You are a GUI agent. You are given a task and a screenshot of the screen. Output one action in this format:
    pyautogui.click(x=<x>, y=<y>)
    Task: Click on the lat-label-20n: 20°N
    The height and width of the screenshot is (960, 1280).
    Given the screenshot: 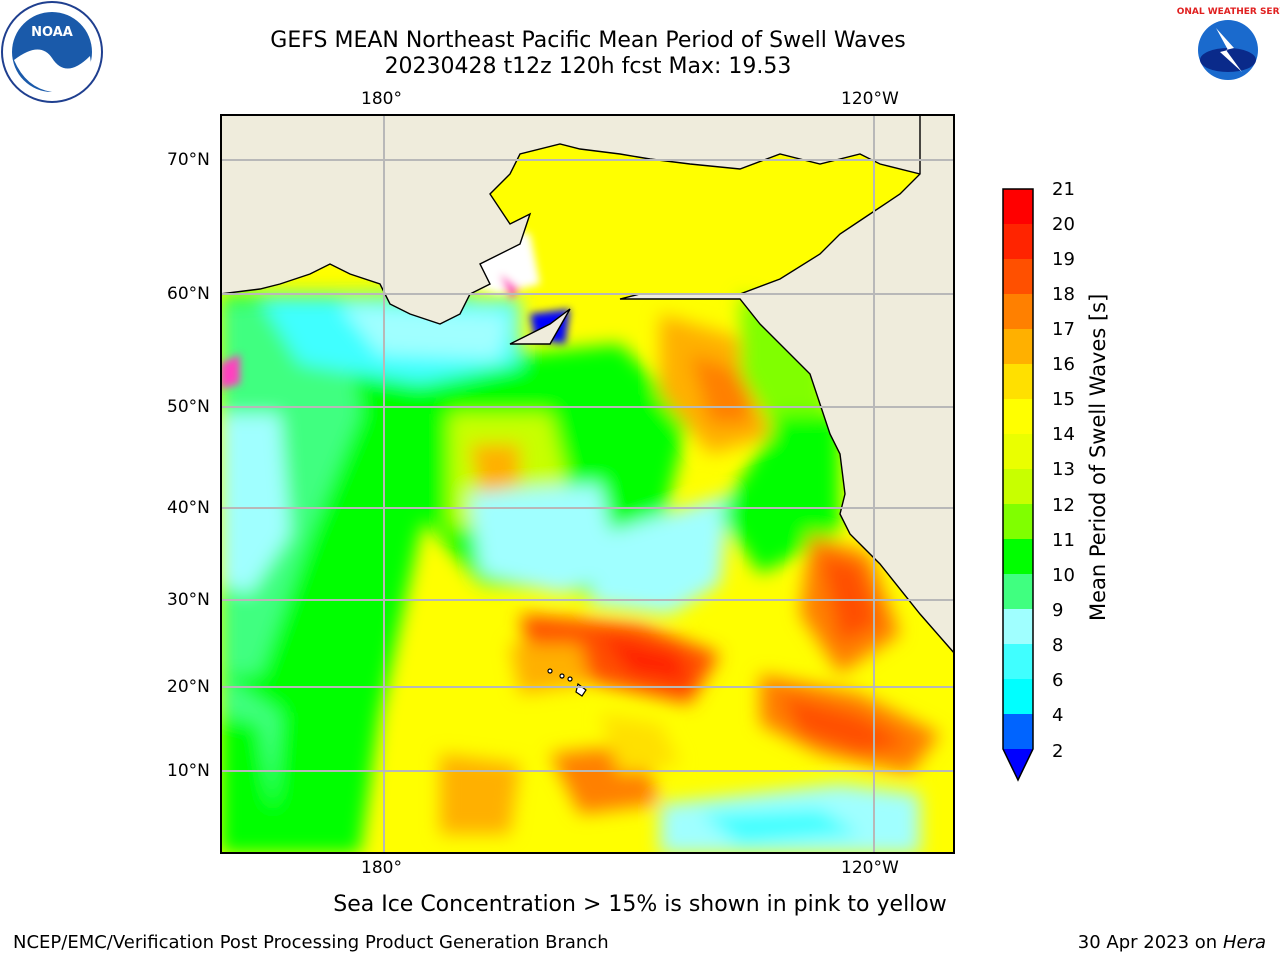 What is the action you would take?
    pyautogui.click(x=188, y=687)
    